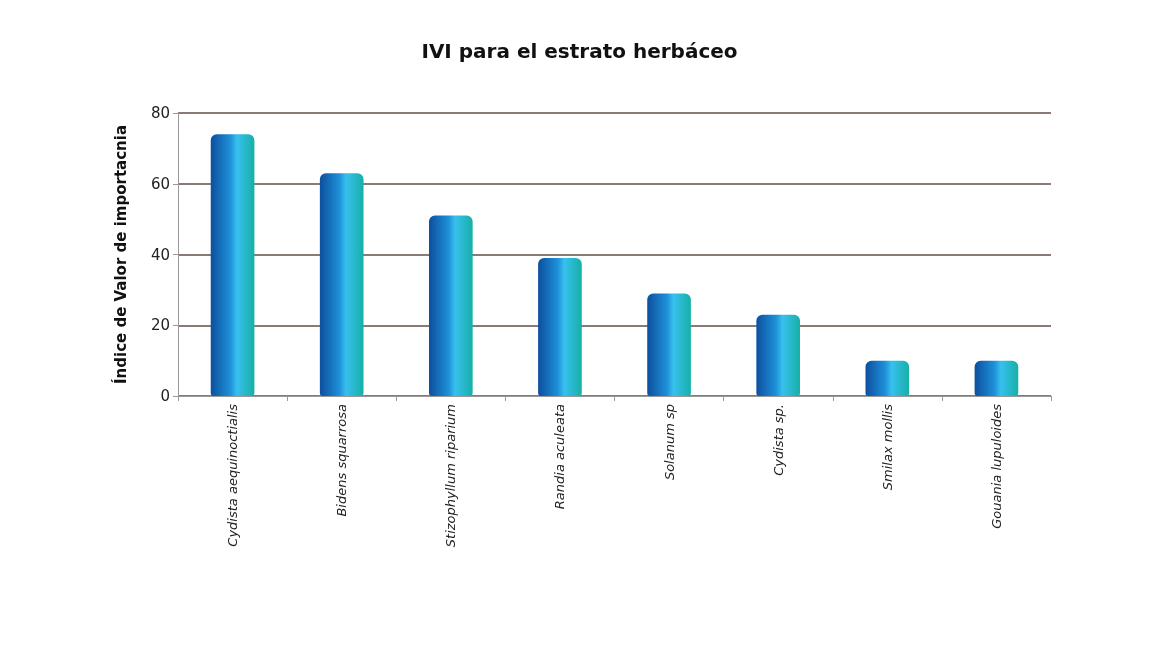  Describe the element at coordinates (887, 447) in the screenshot. I see `x-tick-label: Smilax mollis` at that location.